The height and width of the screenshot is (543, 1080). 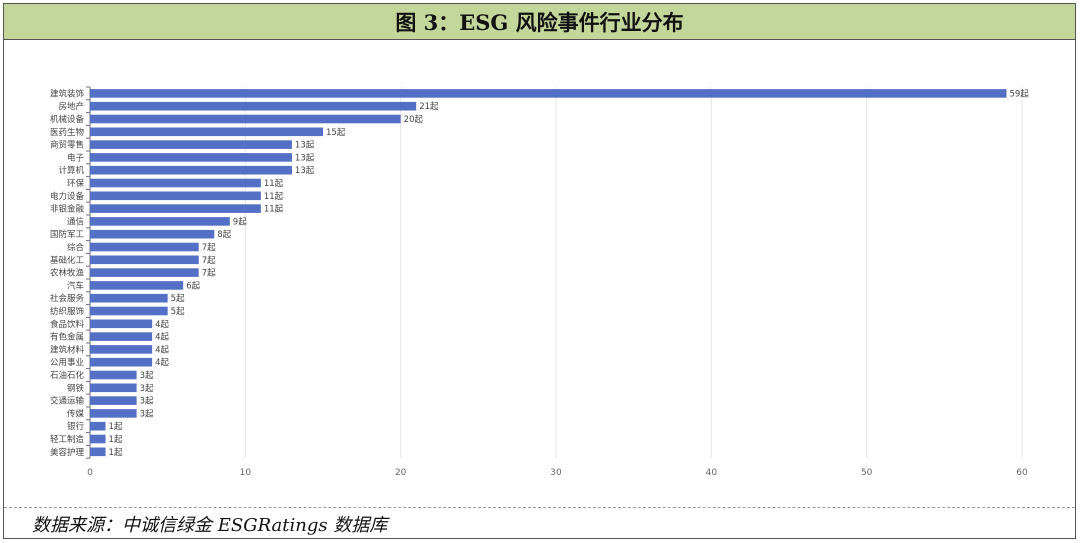 I want to click on category-label: 美容护理, so click(x=67, y=452).